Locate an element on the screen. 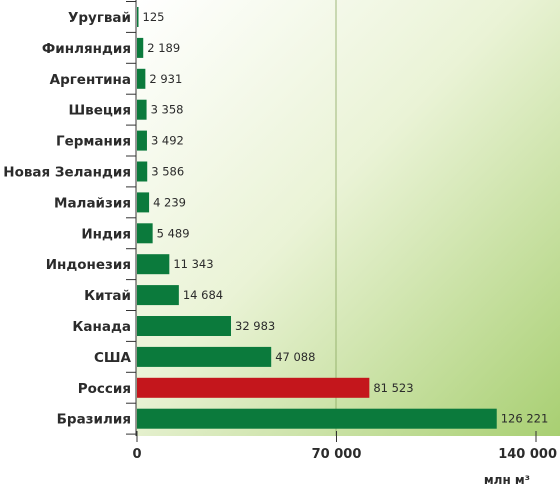 This screenshot has height=488, width=560. x-tick-label-1: 70 000 is located at coordinates (337, 454).